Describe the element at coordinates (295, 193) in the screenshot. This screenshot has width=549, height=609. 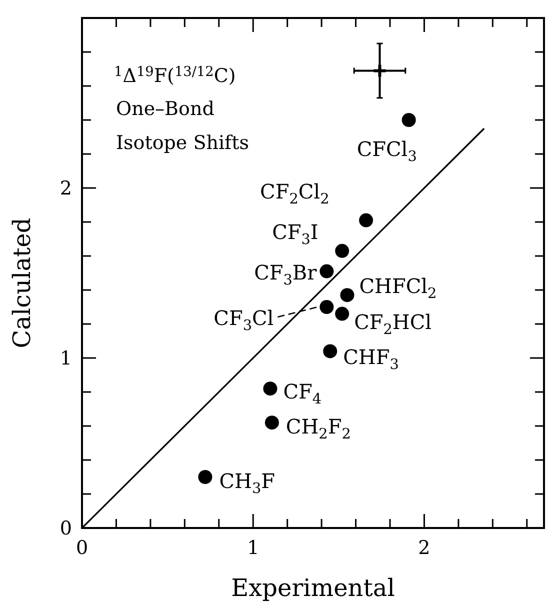
I see `annotation: CF$_{2}$Cl$_{2}$` at that location.